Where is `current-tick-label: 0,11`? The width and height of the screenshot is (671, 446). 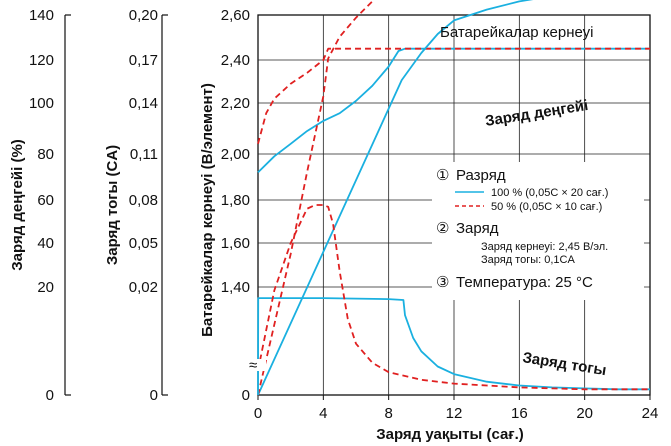 current-tick-label: 0,11 is located at coordinates (144, 154).